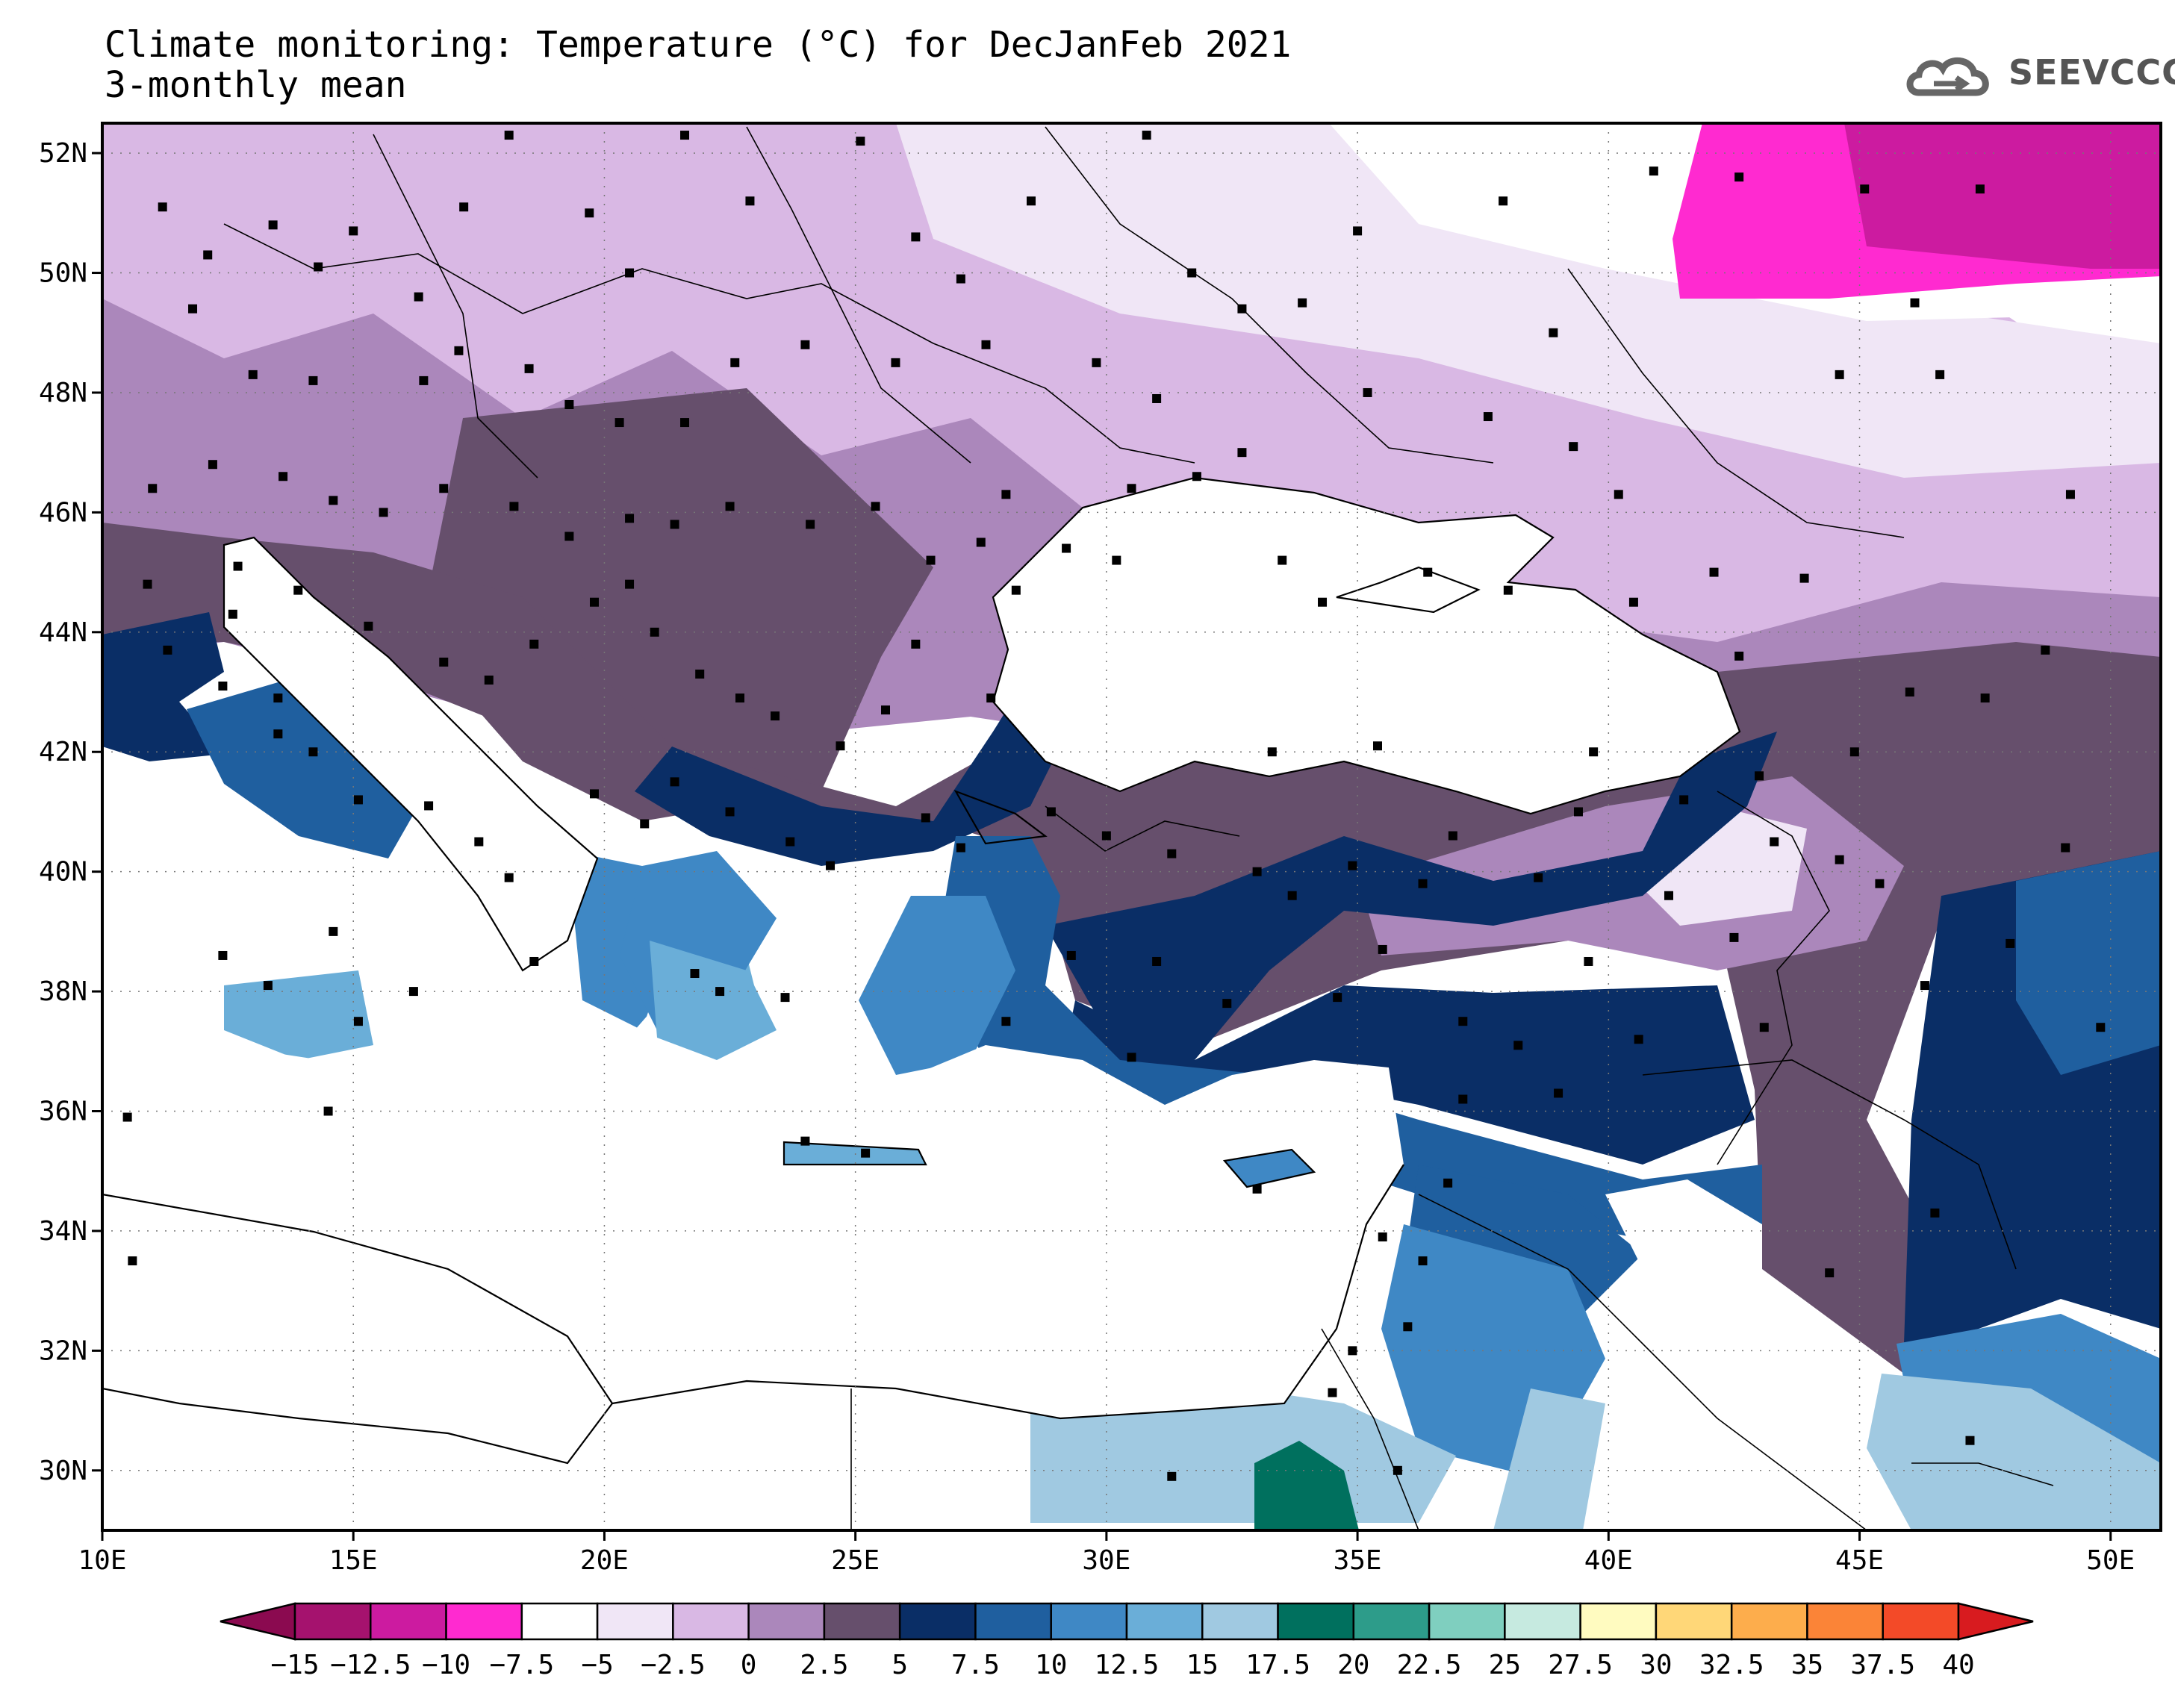 The image size is (2175, 1708). Describe the element at coordinates (63, 1112) in the screenshot. I see `lat-tick-label: 36N` at that location.